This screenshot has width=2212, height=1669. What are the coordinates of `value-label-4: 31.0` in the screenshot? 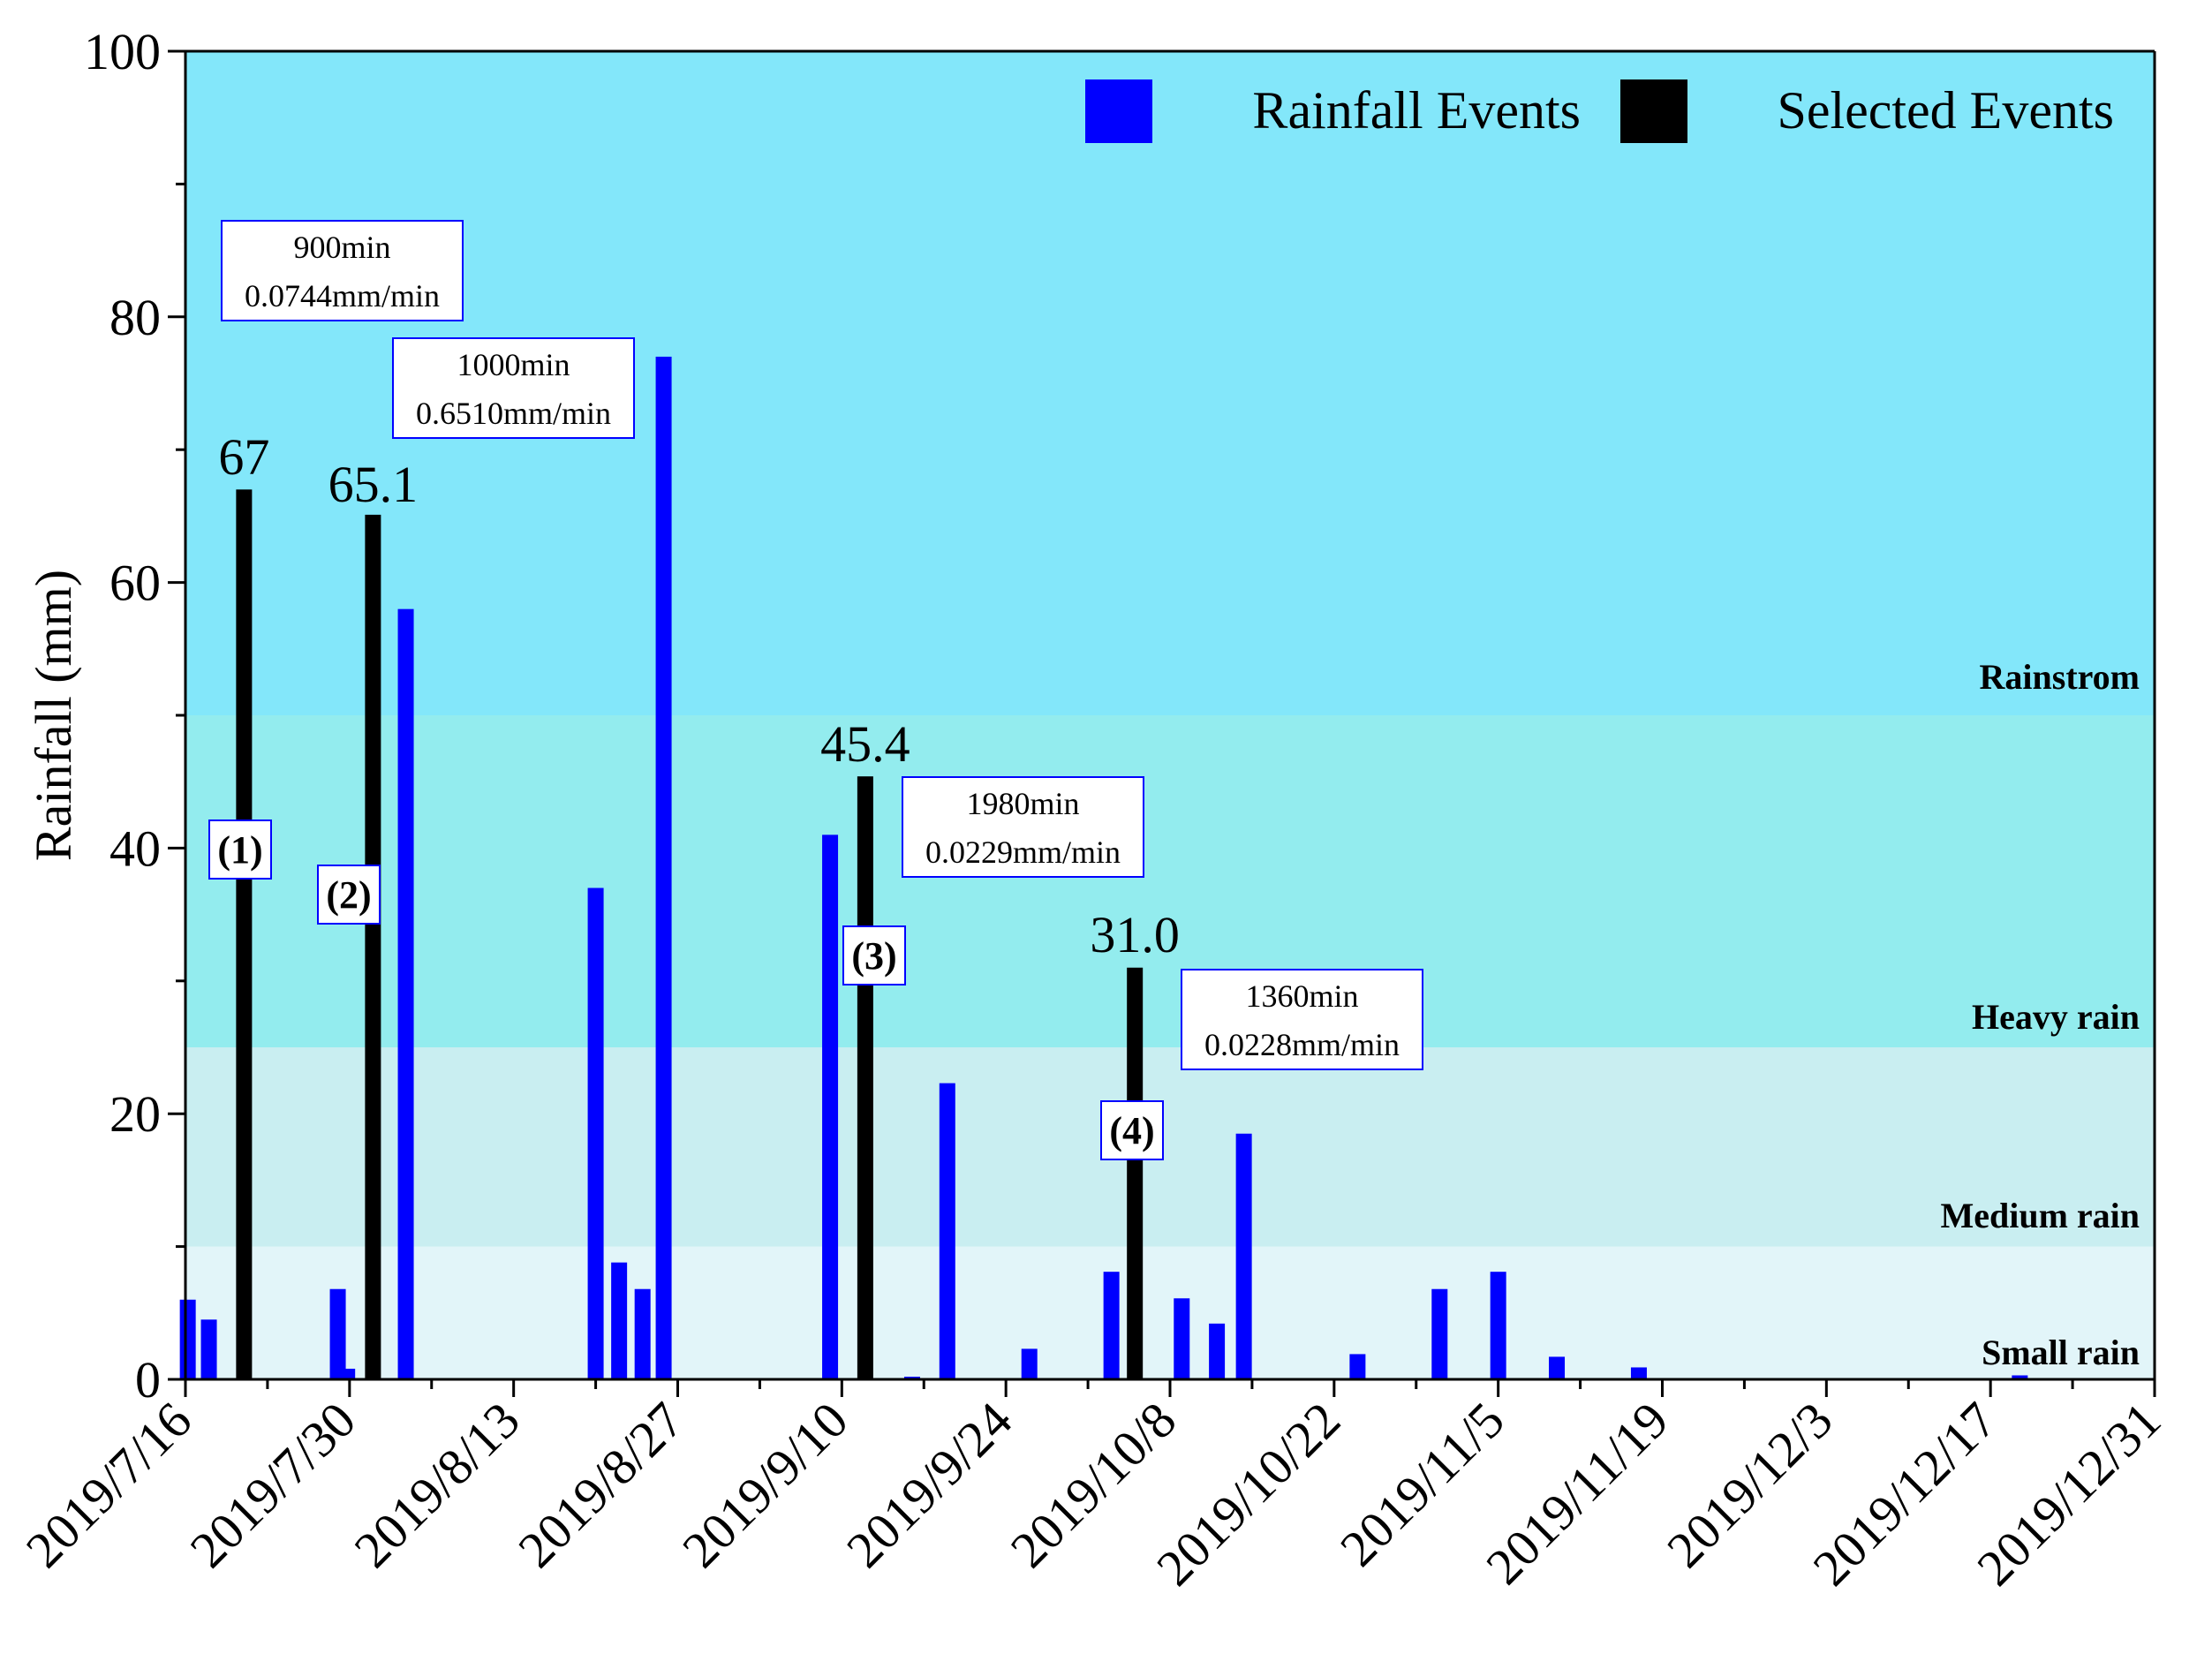 It's located at (1135, 935).